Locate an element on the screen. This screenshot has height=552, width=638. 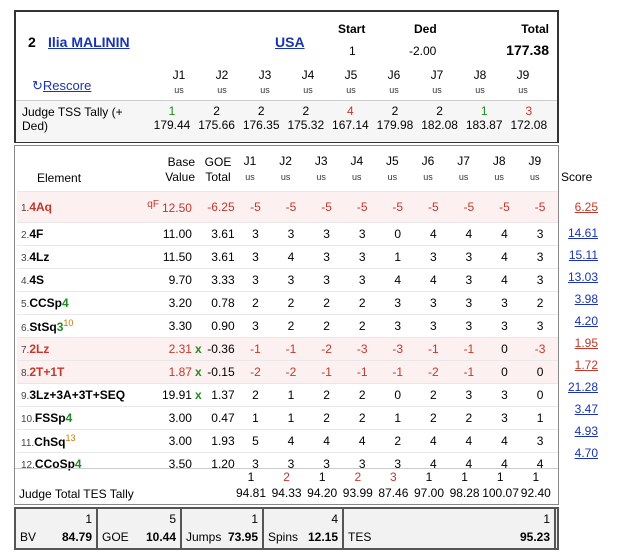
judge-mark: 2 is located at coordinates (362, 395).